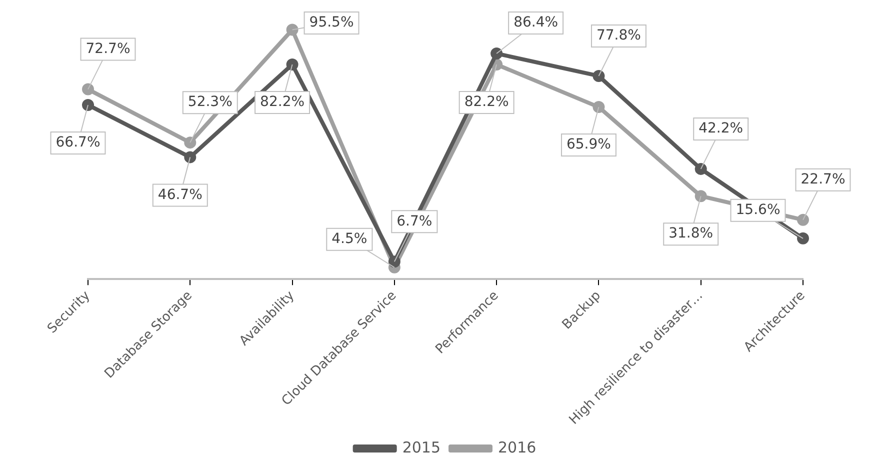 This screenshot has height=474, width=871. What do you see at coordinates (758, 210) in the screenshot?
I see `data-label: 15.6%` at bounding box center [758, 210].